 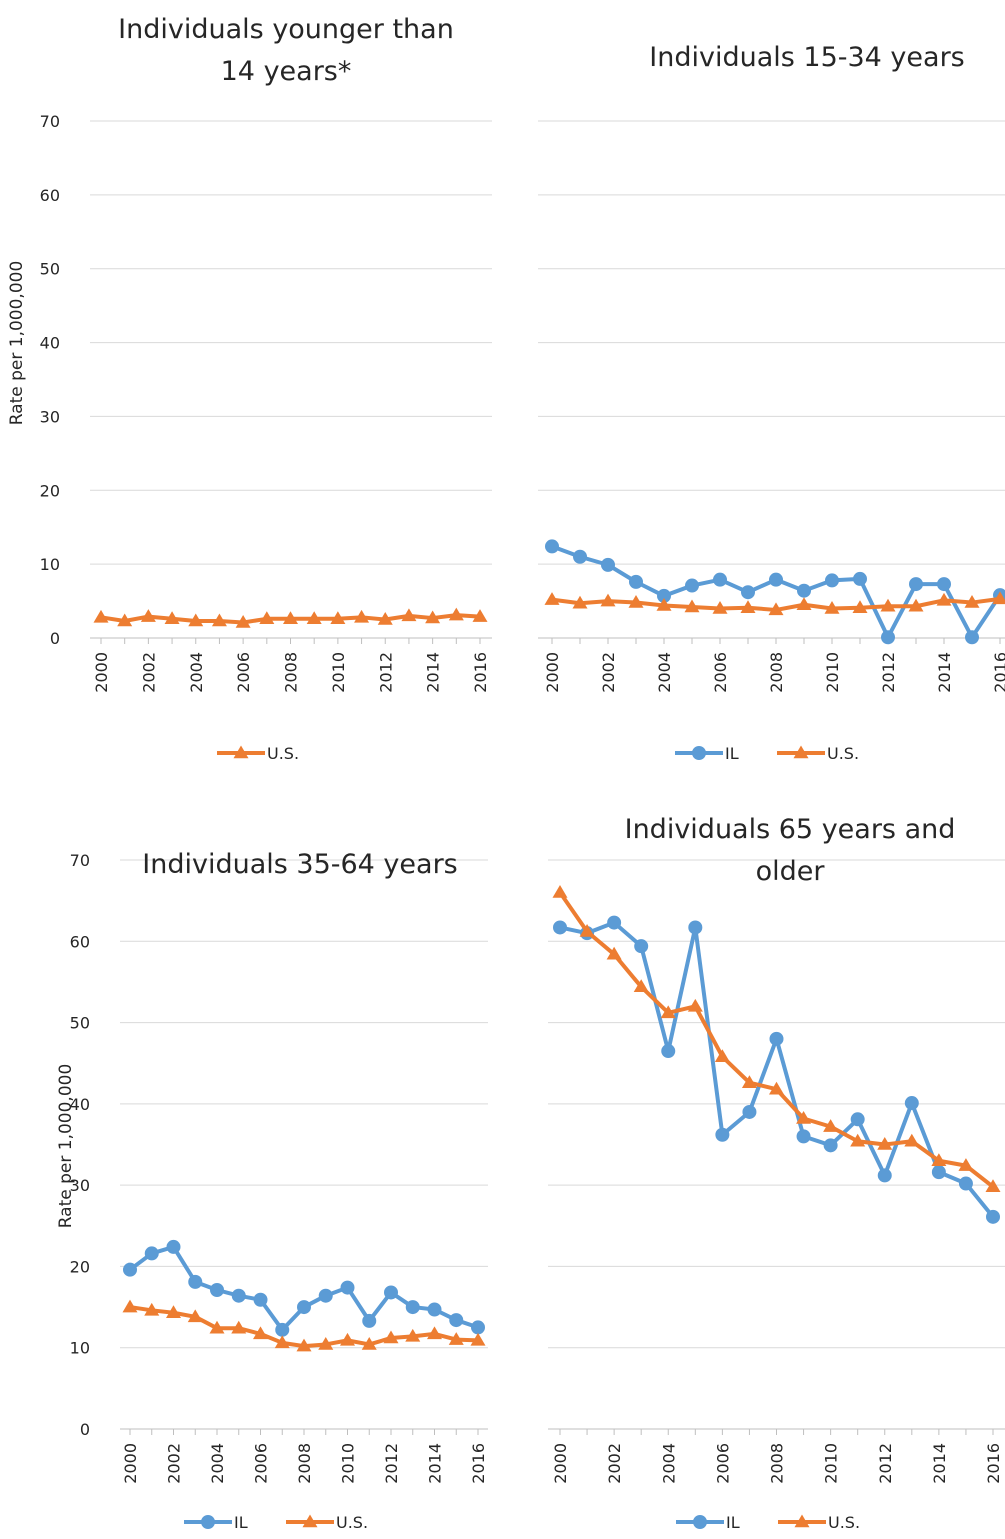 What do you see at coordinates (806, 57) in the screenshot?
I see `chart-title: Individuals 15-34 years` at bounding box center [806, 57].